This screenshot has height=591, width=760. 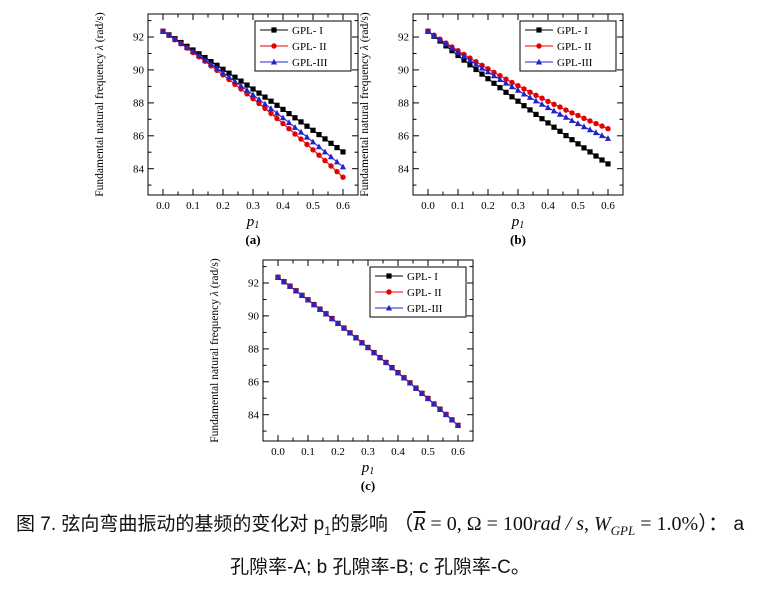 What do you see at coordinates (327, 530) in the screenshot?
I see `caption-p-subscript: 1` at bounding box center [327, 530].